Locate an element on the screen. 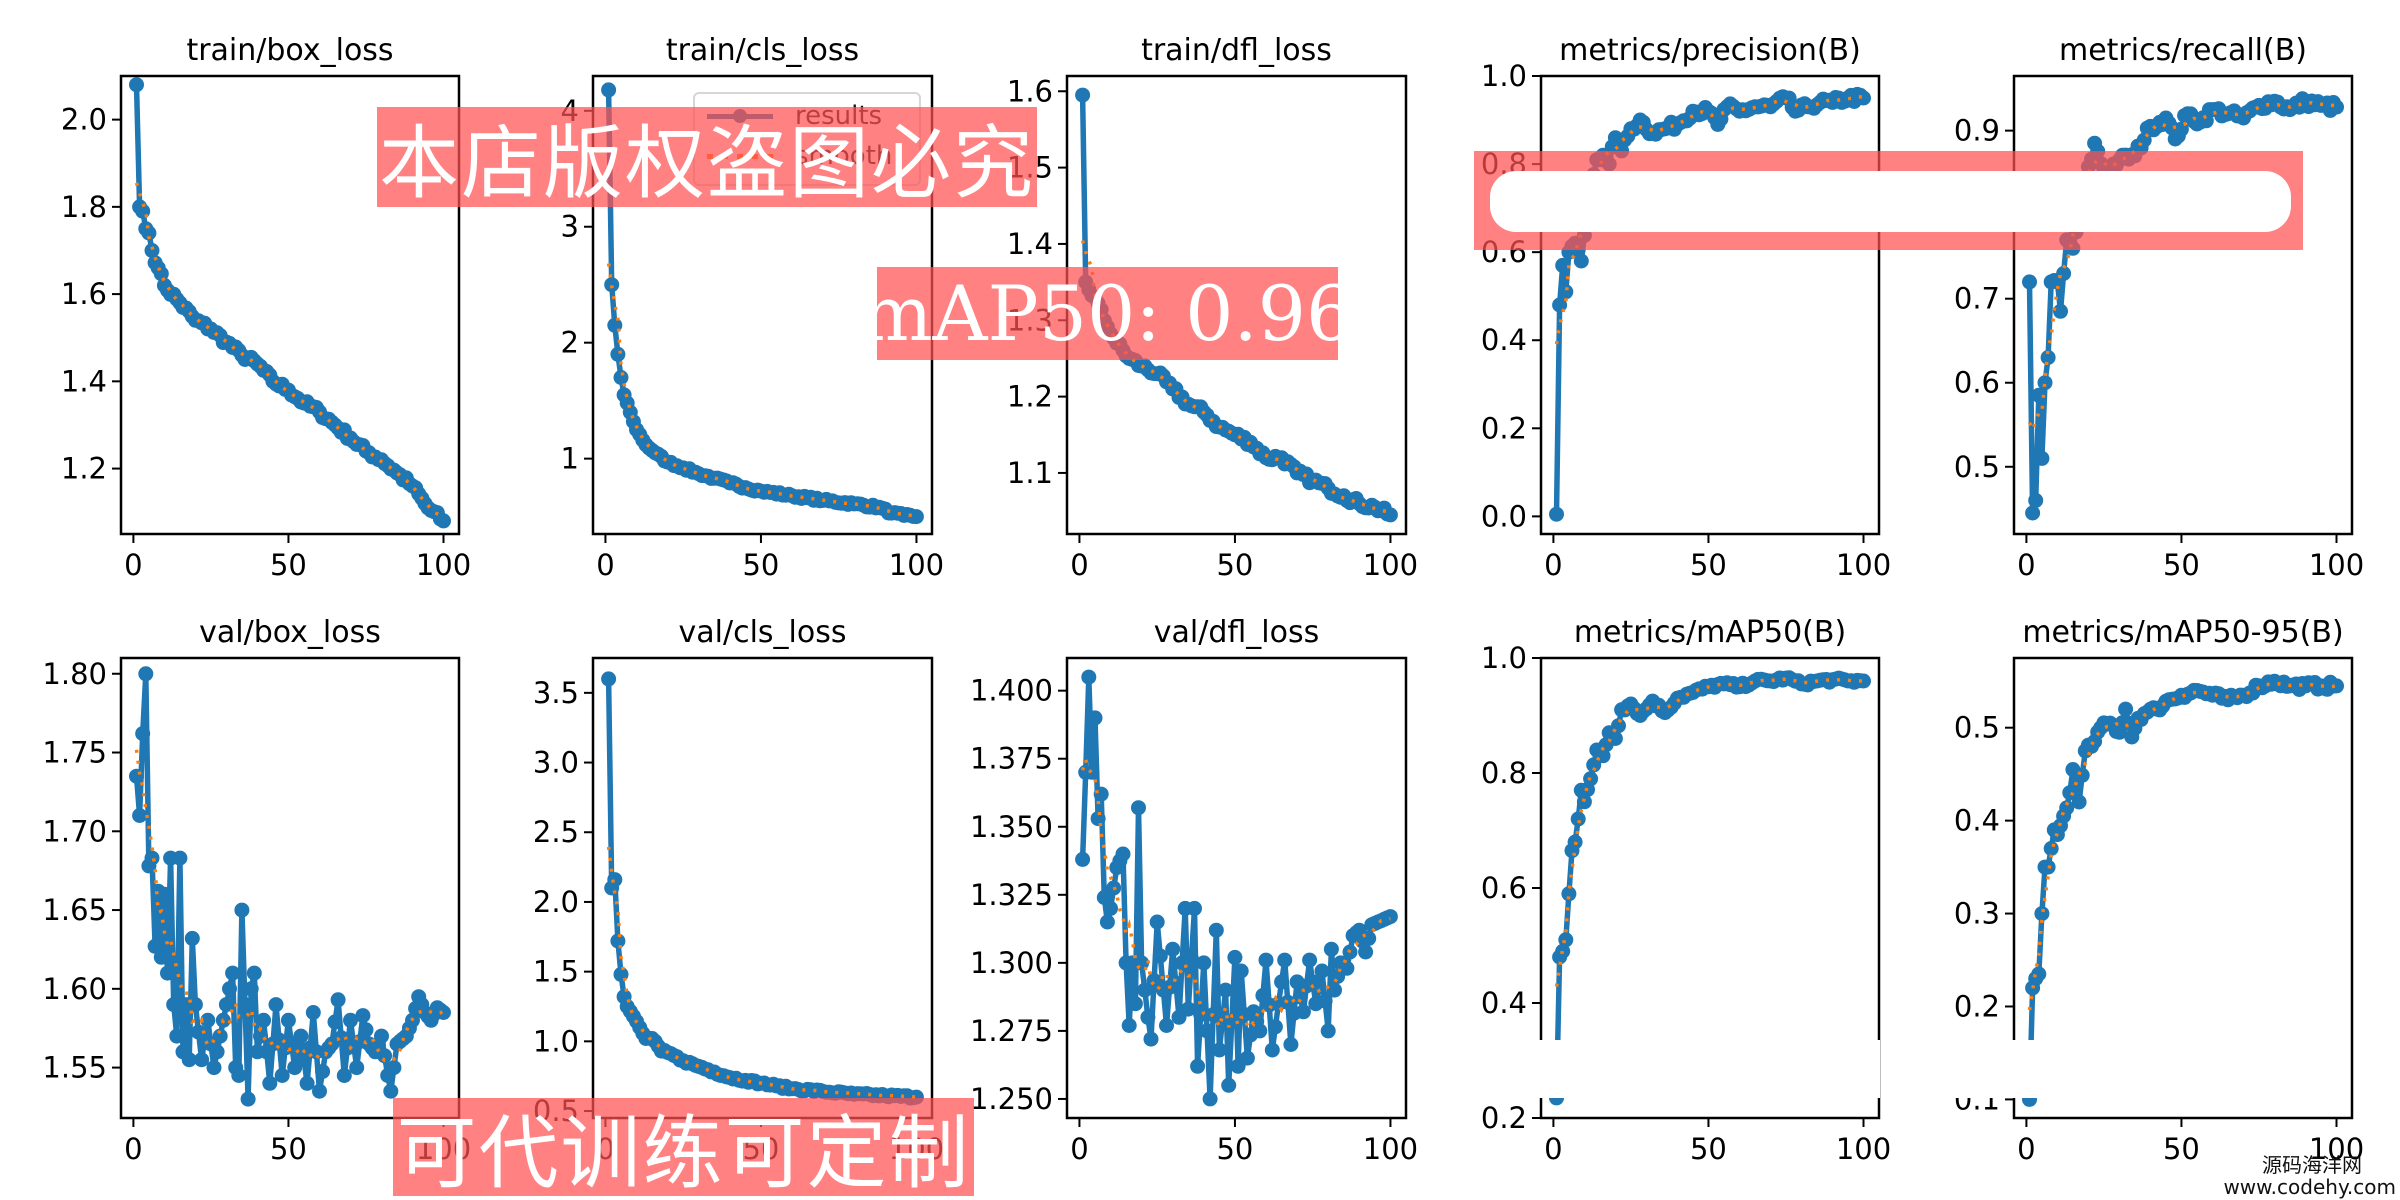 The height and width of the screenshot is (1200, 2400). y-tick-label: 1.325 is located at coordinates (1011, 895).